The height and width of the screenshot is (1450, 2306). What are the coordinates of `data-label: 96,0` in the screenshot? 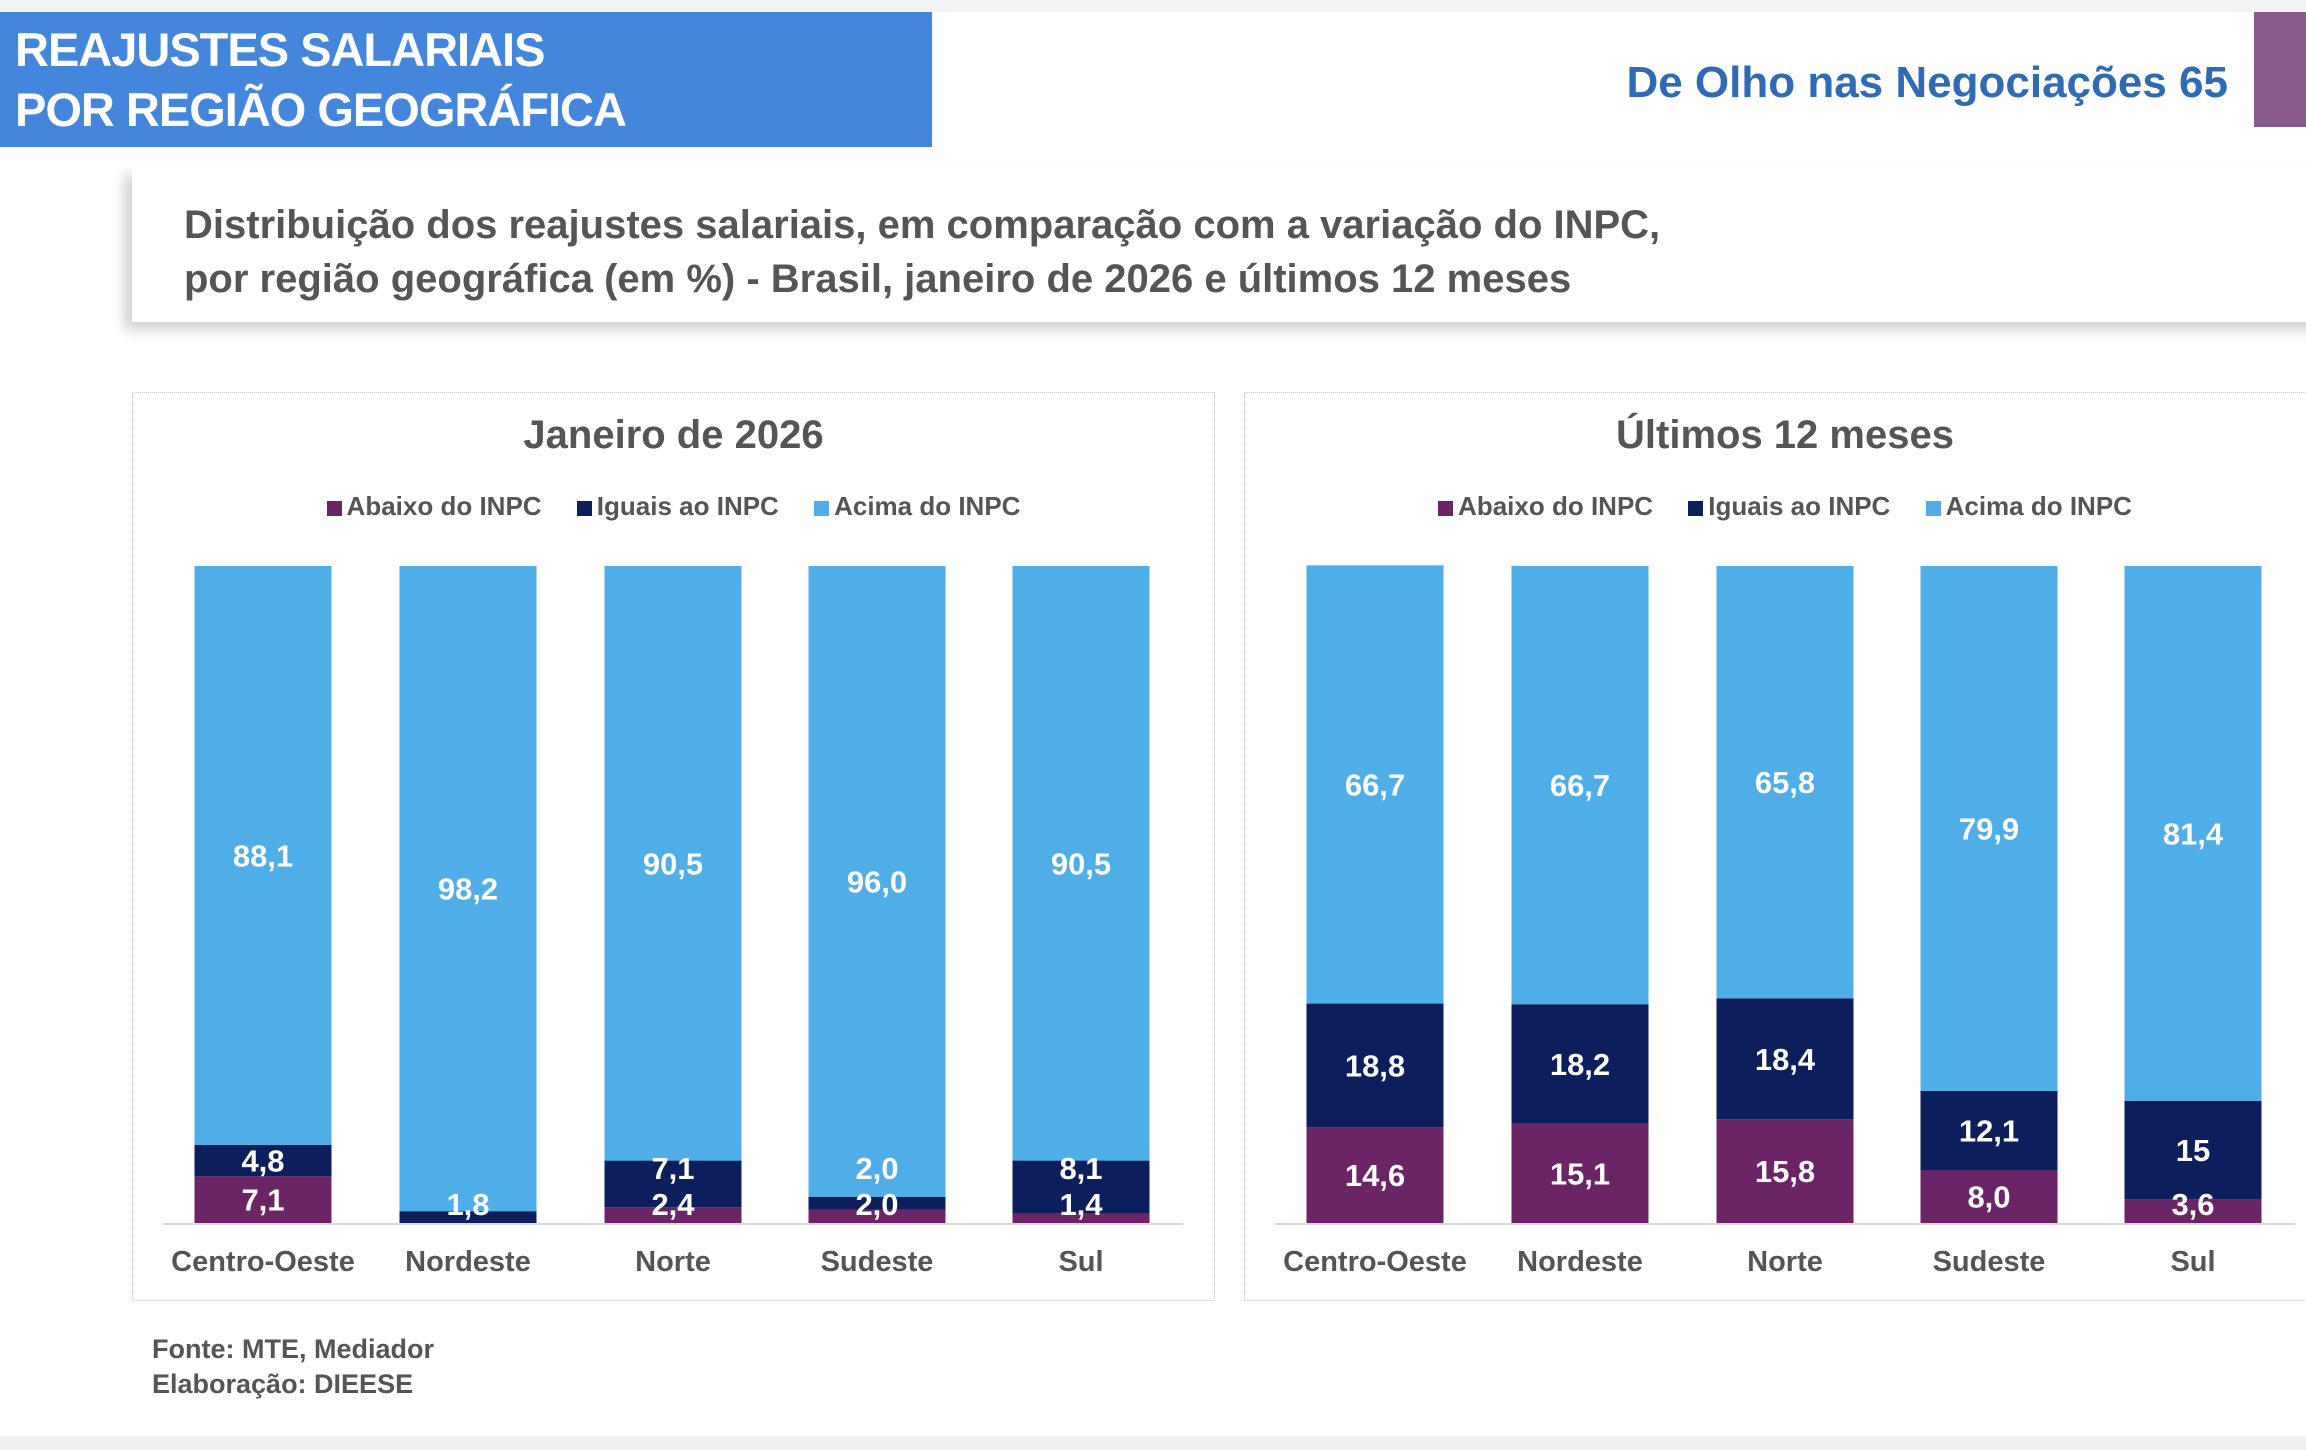 It's located at (877, 881).